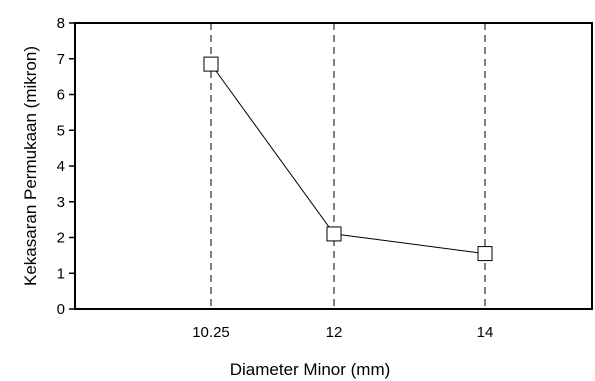 Image resolution: width=595 pixels, height=381 pixels. I want to click on y-tick-label: 5, so click(61, 130).